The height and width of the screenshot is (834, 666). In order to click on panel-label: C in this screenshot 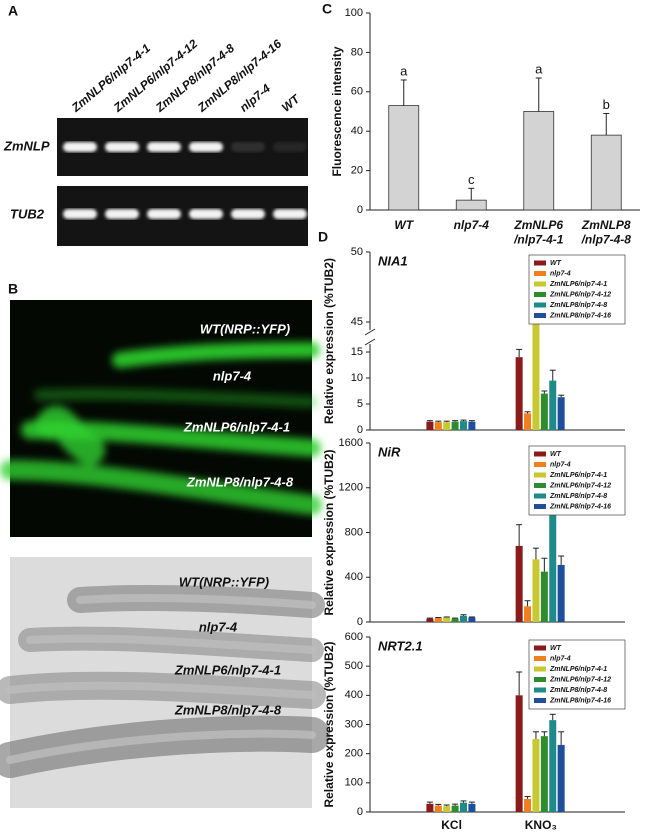, I will do `click(327, 9)`.